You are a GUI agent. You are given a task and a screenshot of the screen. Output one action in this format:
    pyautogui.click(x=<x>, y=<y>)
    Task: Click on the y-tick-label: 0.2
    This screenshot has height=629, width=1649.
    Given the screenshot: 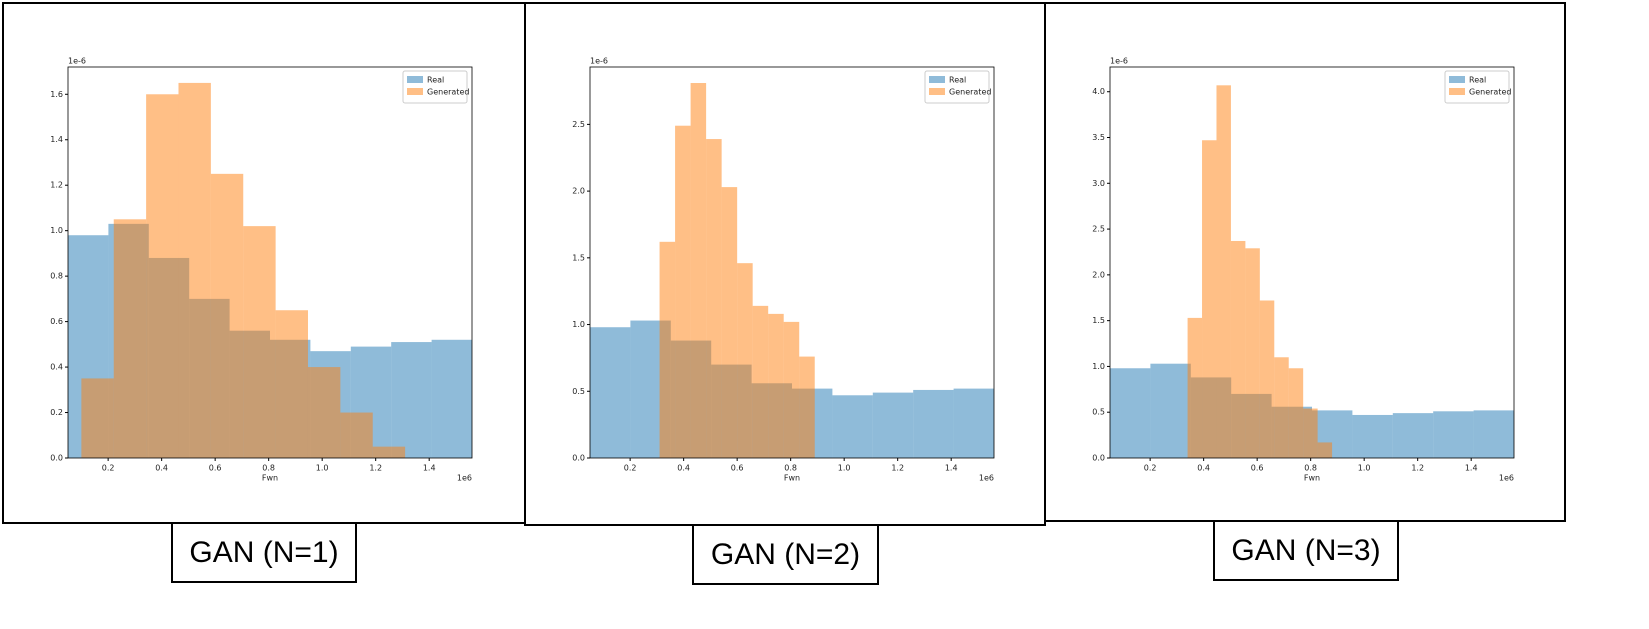 What is the action you would take?
    pyautogui.click(x=56, y=412)
    